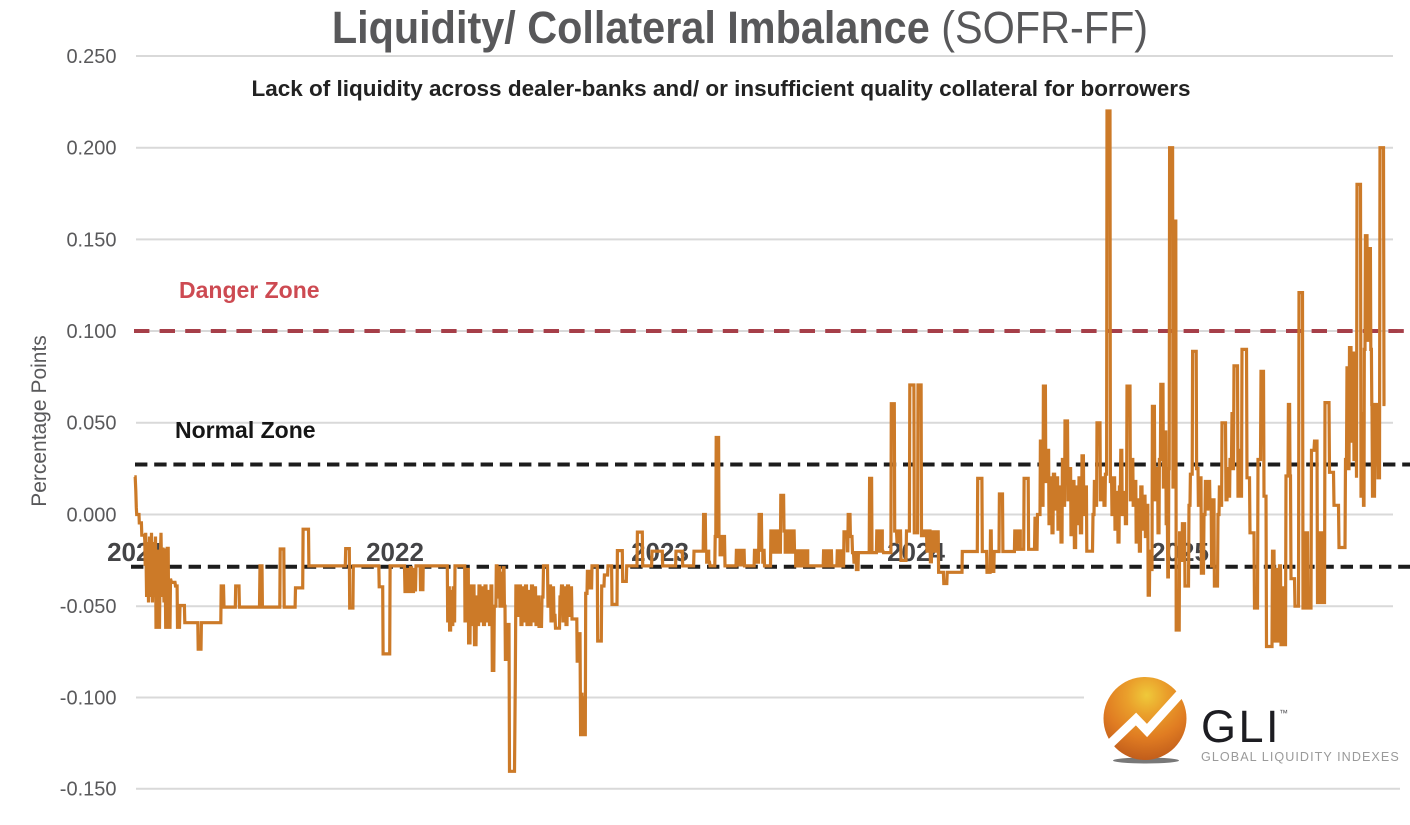 The height and width of the screenshot is (825, 1410). Describe the element at coordinates (91, 240) in the screenshot. I see `svg-text: 0.150` at that location.